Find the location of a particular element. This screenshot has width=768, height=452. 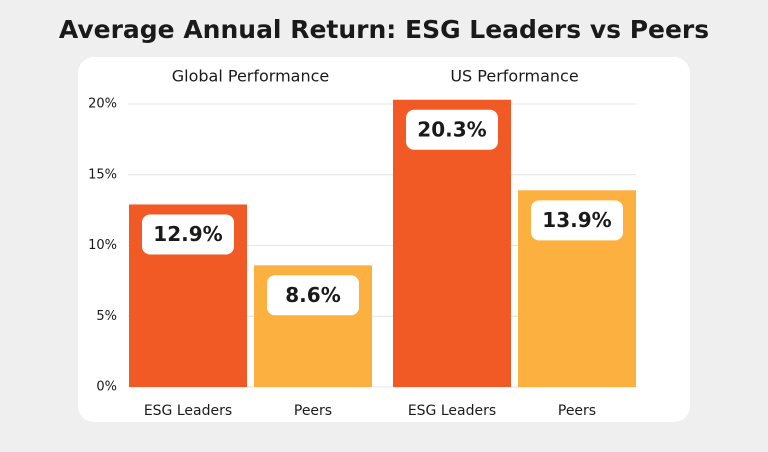

value-label: 20.3% is located at coordinates (451, 129).